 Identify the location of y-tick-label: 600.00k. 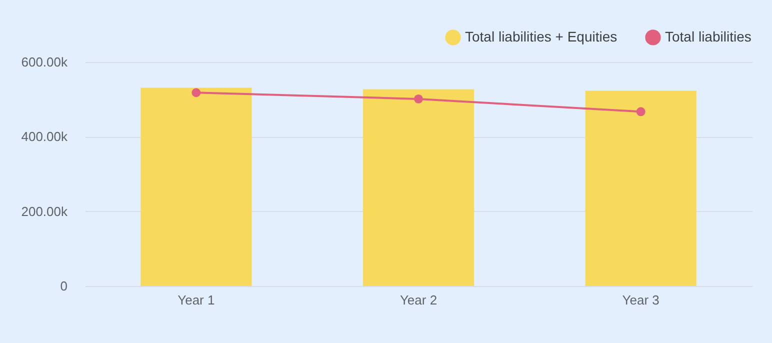
(44, 62).